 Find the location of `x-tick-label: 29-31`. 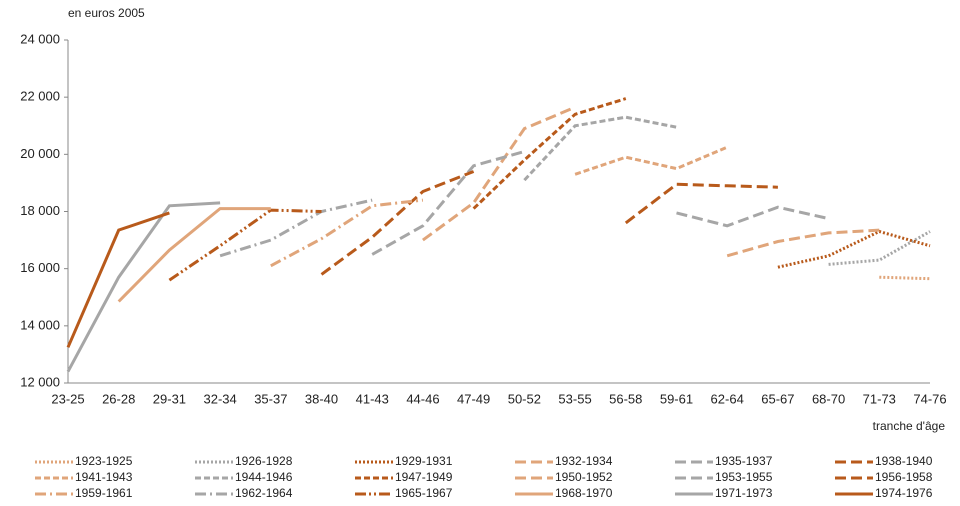

x-tick-label: 29-31 is located at coordinates (169, 398).